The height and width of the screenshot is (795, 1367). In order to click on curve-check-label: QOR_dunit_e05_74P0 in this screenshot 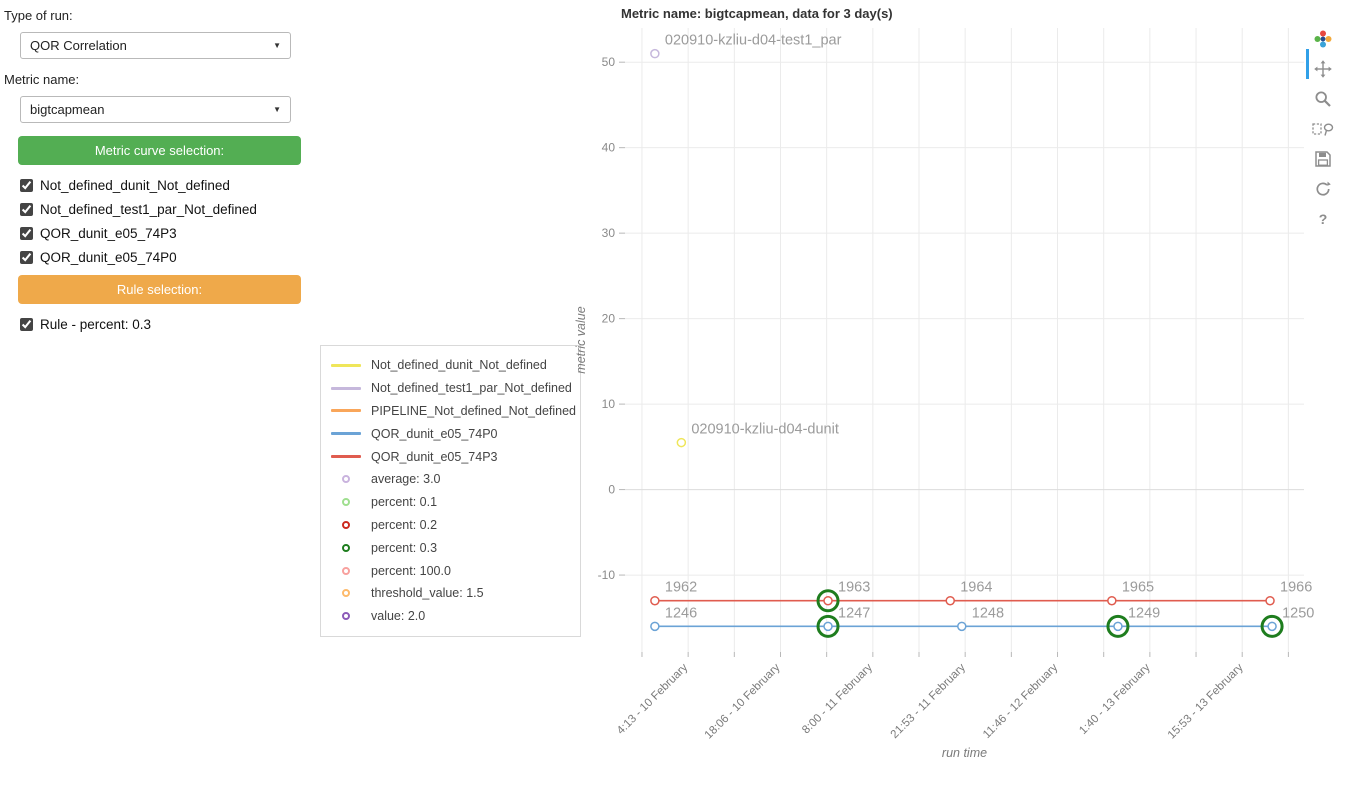, I will do `click(108, 257)`.